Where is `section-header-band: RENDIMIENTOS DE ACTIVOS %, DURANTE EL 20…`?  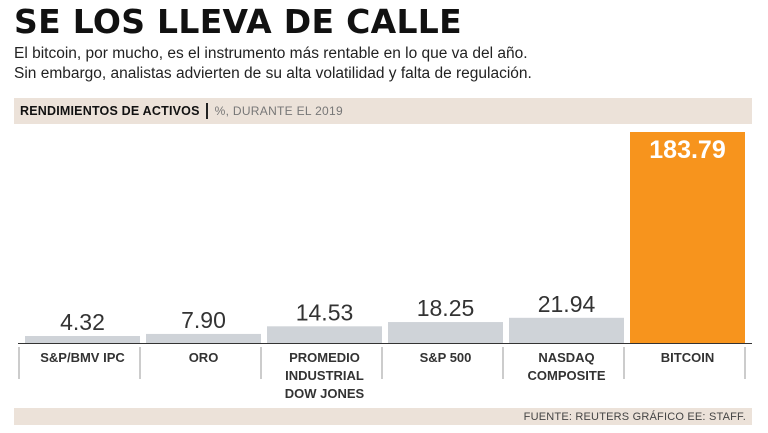 section-header-band: RENDIMIENTOS DE ACTIVOS %, DURANTE EL 20… is located at coordinates (383, 111).